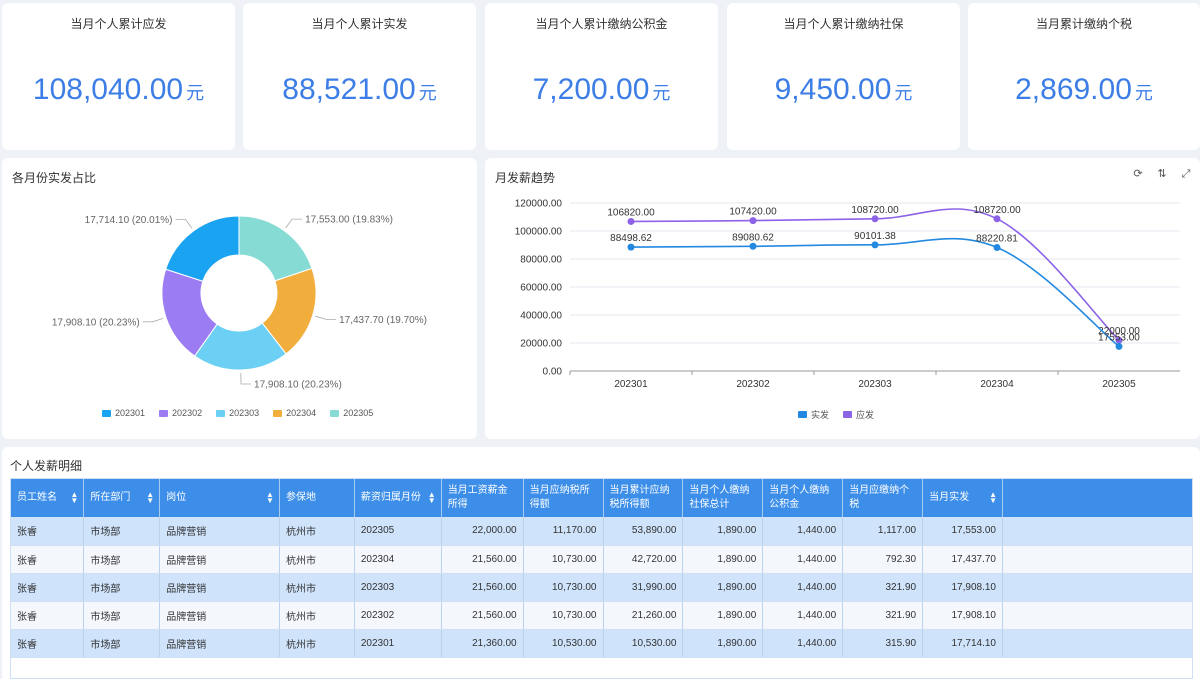  I want to click on column-header: 当月实发 ▲ ▼, so click(962, 498).